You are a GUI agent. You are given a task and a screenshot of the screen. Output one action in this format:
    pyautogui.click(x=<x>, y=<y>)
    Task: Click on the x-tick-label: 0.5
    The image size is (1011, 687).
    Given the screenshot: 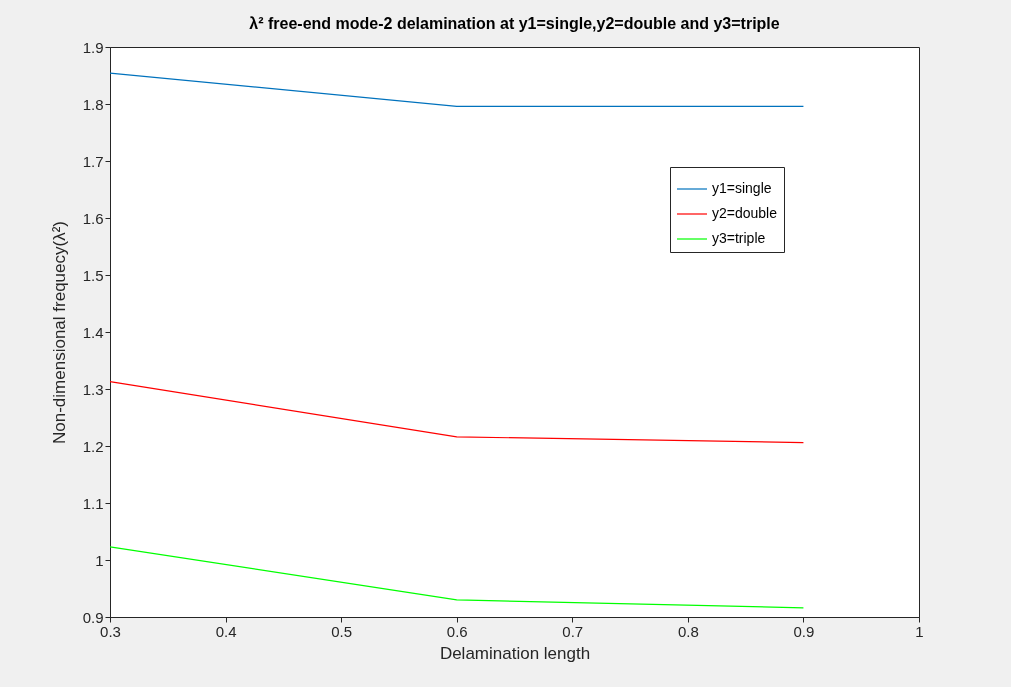 What is the action you would take?
    pyautogui.click(x=342, y=631)
    